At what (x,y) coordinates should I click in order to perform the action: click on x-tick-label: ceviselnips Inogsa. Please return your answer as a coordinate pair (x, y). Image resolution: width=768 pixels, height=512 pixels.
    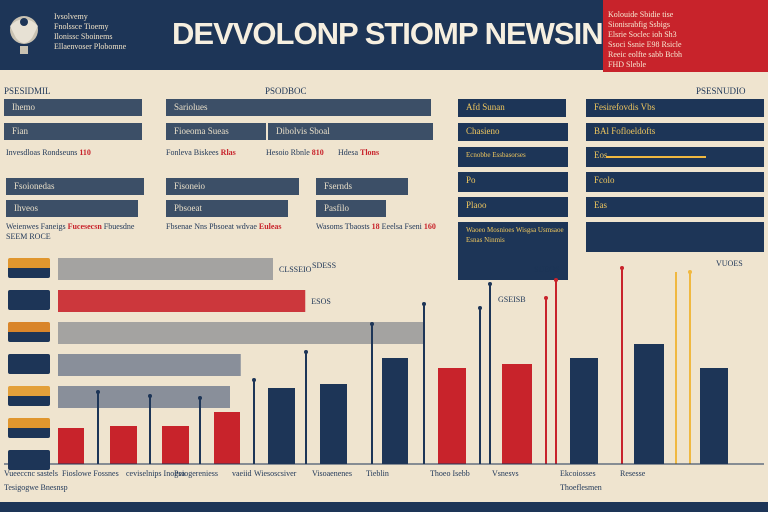
    Looking at the image, I should click on (155, 473).